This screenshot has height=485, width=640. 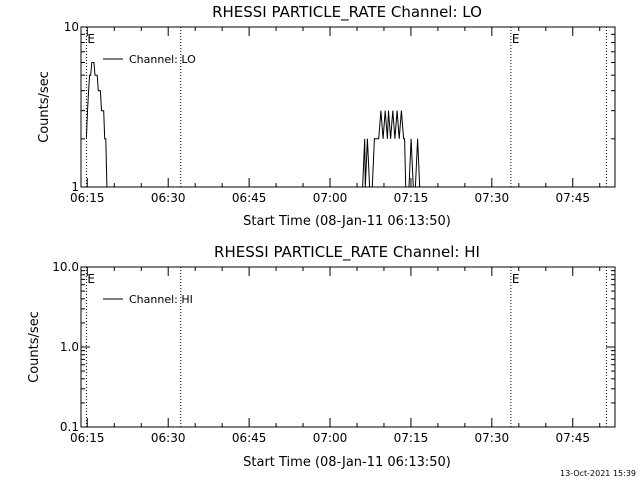 I want to click on panel-hi-ytick-label: 0.1, so click(x=69, y=427).